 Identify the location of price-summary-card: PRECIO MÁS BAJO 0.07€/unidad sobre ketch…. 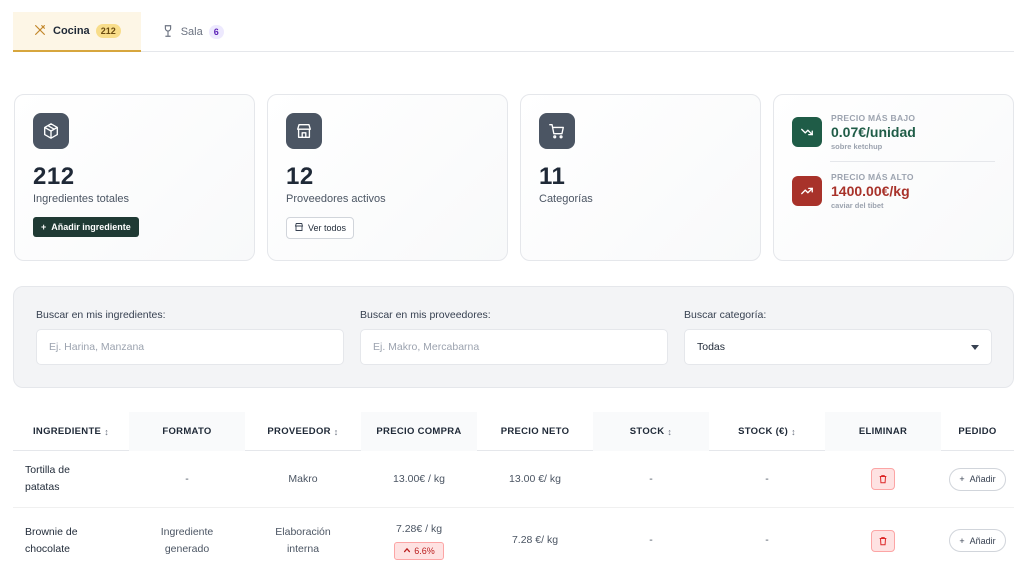
(893, 177).